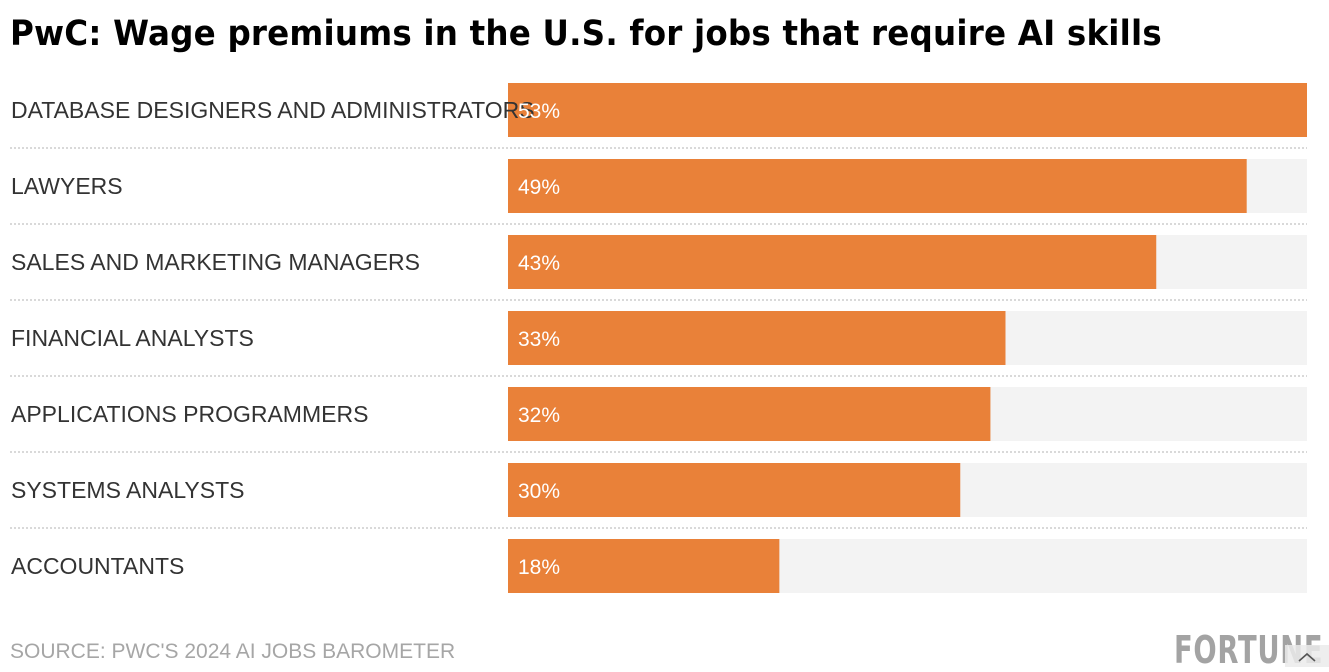  I want to click on category-label: SYSTEMS ANALYSTS, so click(127, 490).